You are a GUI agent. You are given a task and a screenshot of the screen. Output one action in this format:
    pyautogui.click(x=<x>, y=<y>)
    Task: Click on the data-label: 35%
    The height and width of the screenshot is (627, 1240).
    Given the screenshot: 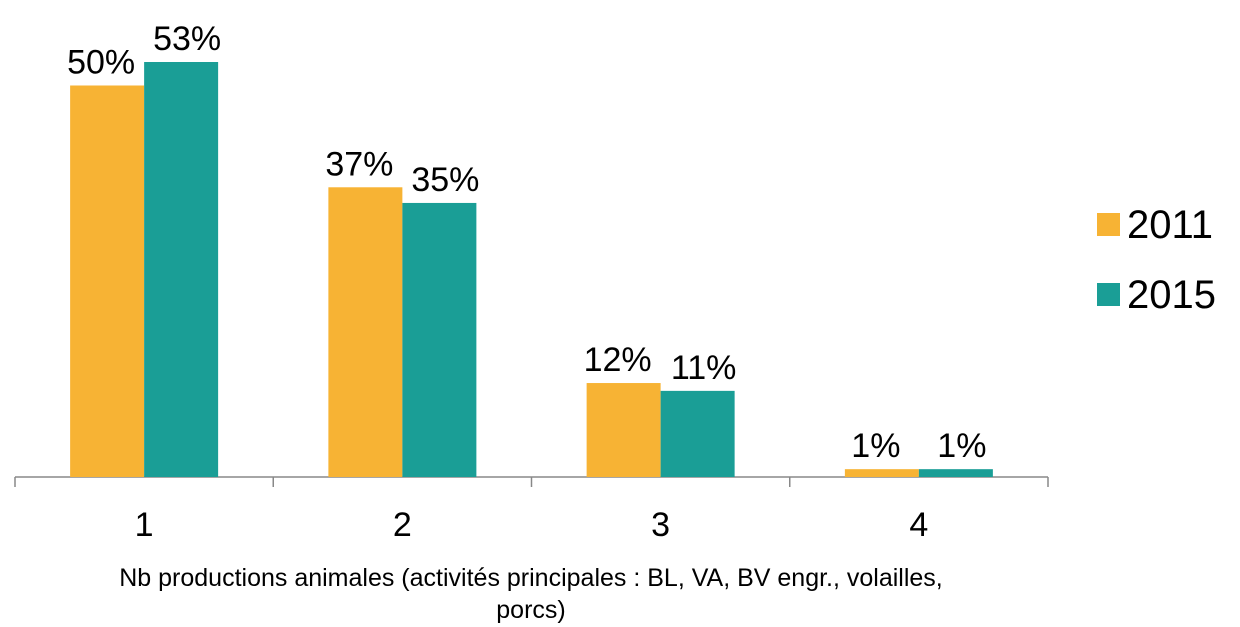 What is the action you would take?
    pyautogui.click(x=445, y=180)
    